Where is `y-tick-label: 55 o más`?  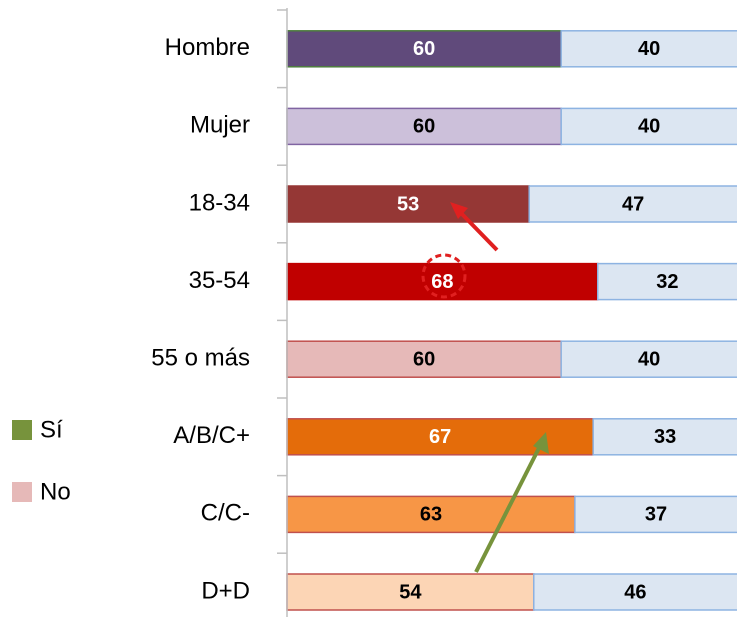 y-tick-label: 55 o más is located at coordinates (200, 358).